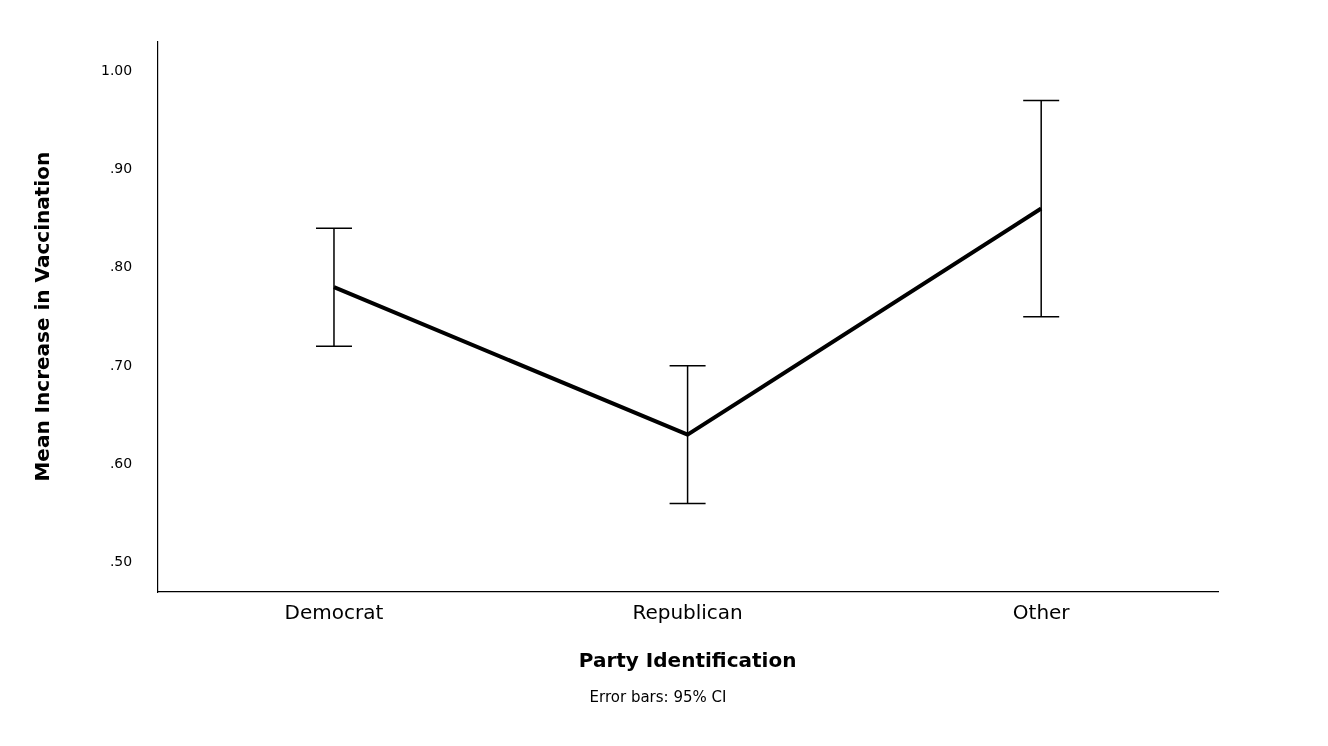 The width and height of the screenshot is (1328, 746). What do you see at coordinates (658, 697) in the screenshot?
I see `text: Error bars: 95% CI` at bounding box center [658, 697].